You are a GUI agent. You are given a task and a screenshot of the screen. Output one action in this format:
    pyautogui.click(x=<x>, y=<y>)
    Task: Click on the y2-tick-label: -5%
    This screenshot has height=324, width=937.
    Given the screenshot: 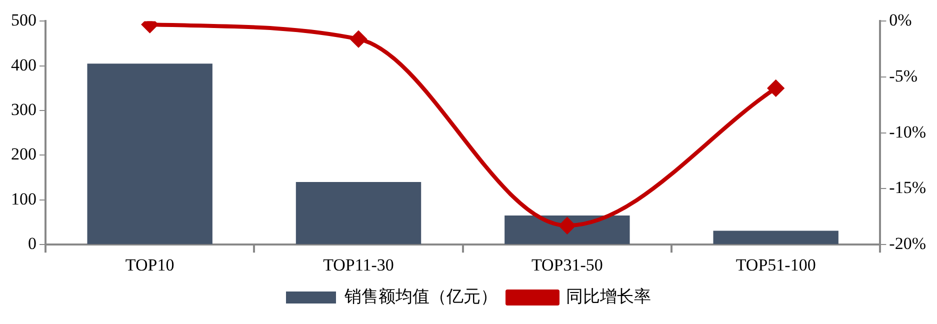 What is the action you would take?
    pyautogui.click(x=903, y=76)
    